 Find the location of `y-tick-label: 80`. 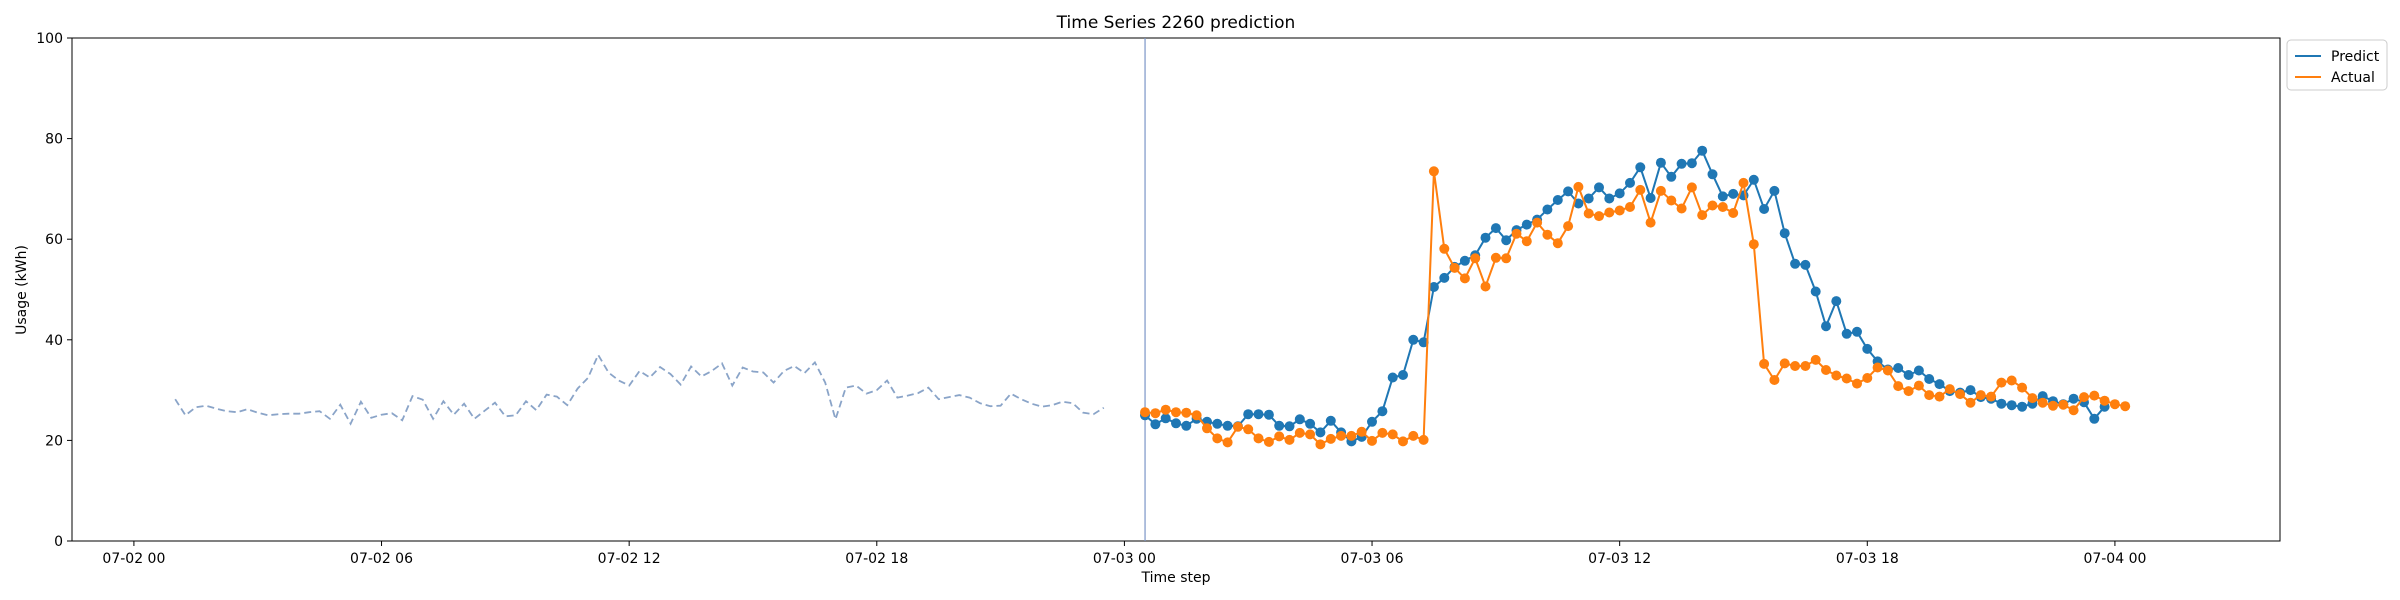

y-tick-label: 80 is located at coordinates (54, 140).